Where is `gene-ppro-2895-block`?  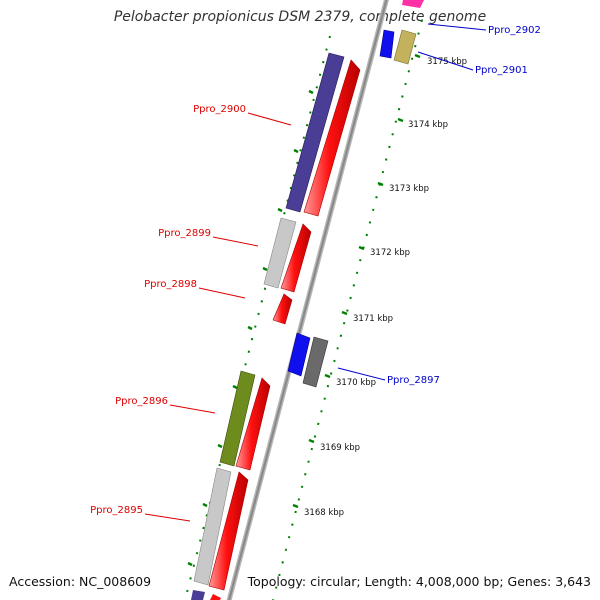 gene-ppro-2895-block is located at coordinates (212, 526).